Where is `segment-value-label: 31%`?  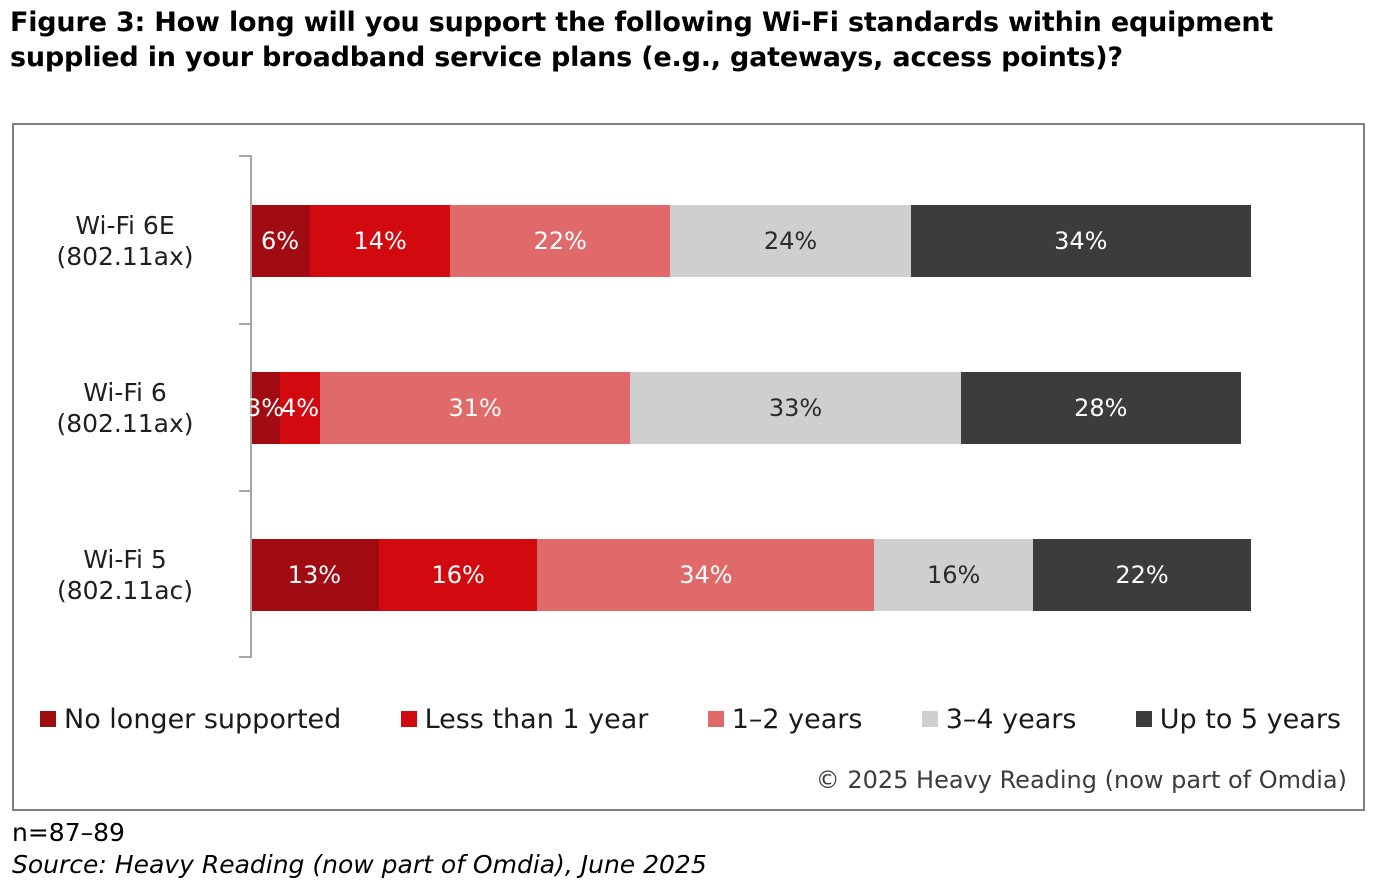
segment-value-label: 31% is located at coordinates (475, 407).